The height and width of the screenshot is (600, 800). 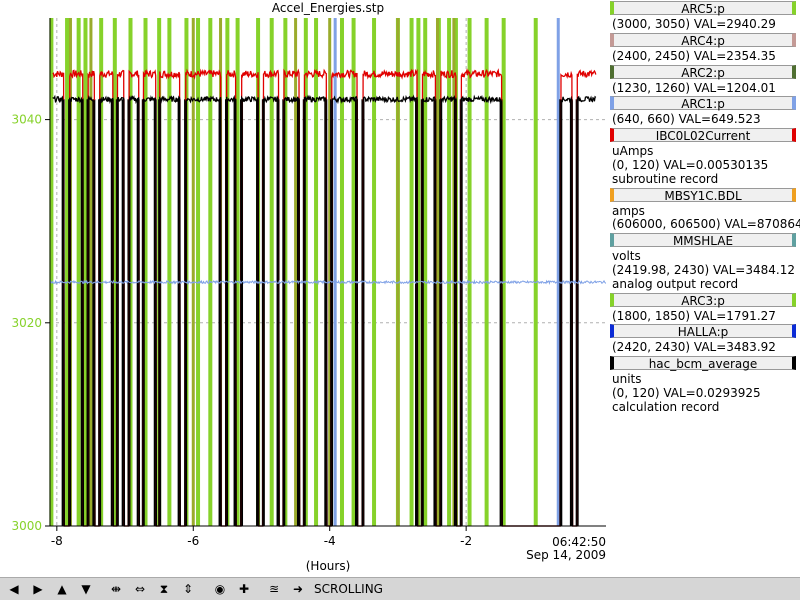 What do you see at coordinates (703, 72) in the screenshot?
I see `legend-entry-name: ARC2:p` at bounding box center [703, 72].